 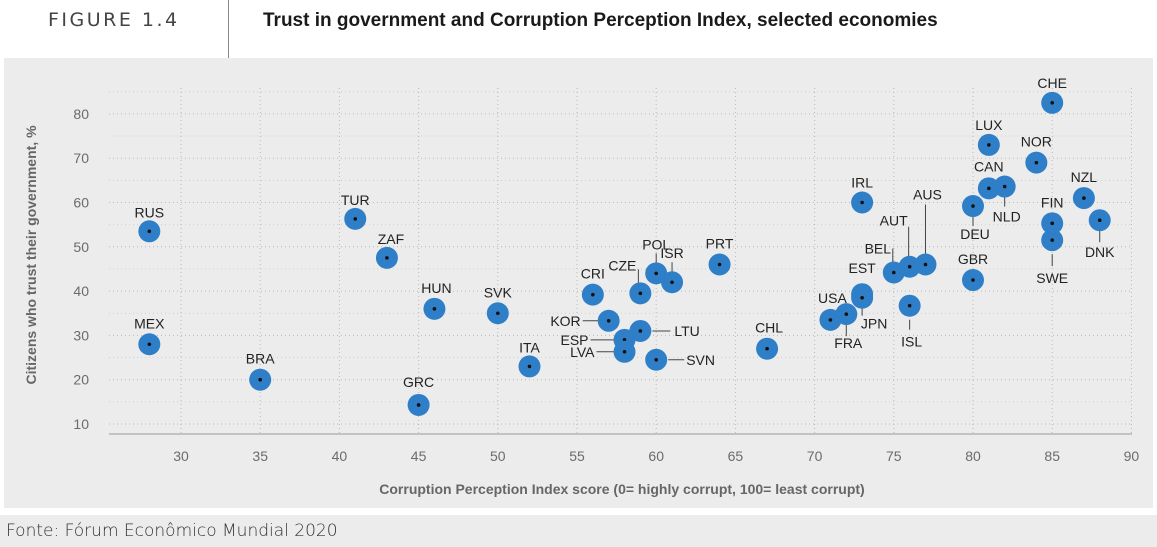 I want to click on figure-label: FIGURE 1.4, so click(x=114, y=20).